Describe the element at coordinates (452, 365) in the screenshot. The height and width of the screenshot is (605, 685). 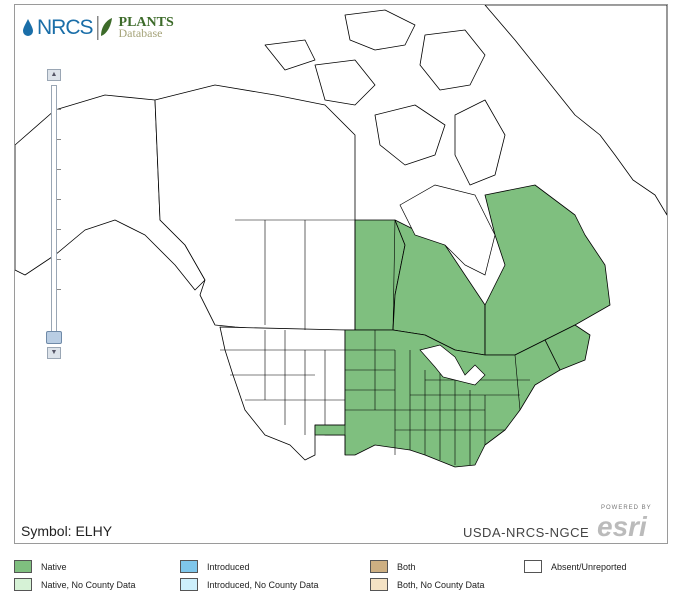
I see `great-lakes` at that location.